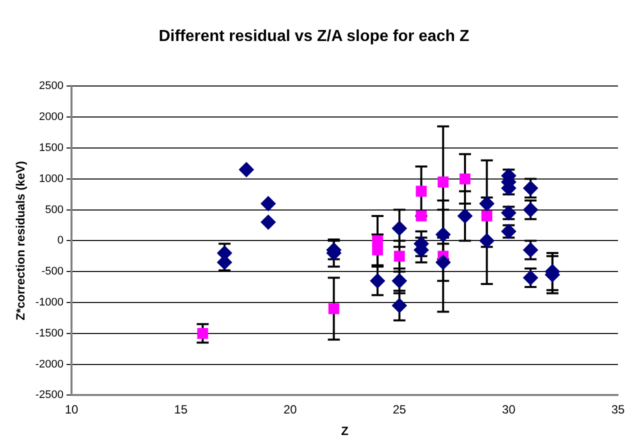 This screenshot has height=448, width=643. What do you see at coordinates (51, 86) in the screenshot?
I see `y-tick-label: 2500` at bounding box center [51, 86].